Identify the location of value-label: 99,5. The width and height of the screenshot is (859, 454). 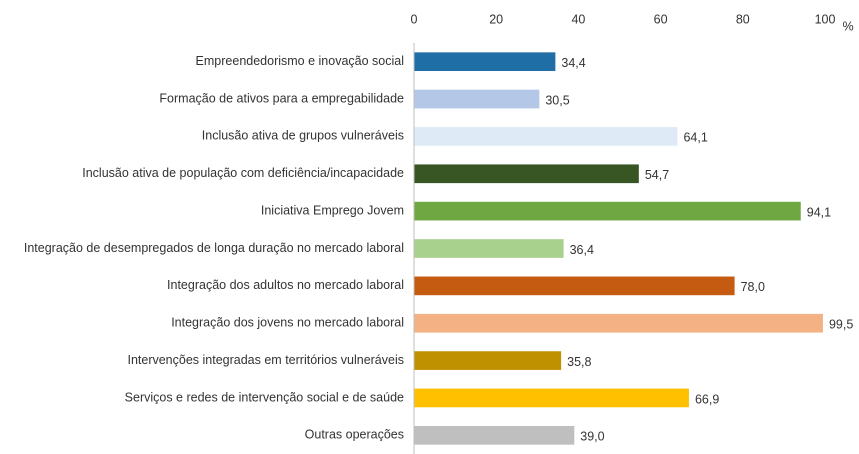
(841, 325).